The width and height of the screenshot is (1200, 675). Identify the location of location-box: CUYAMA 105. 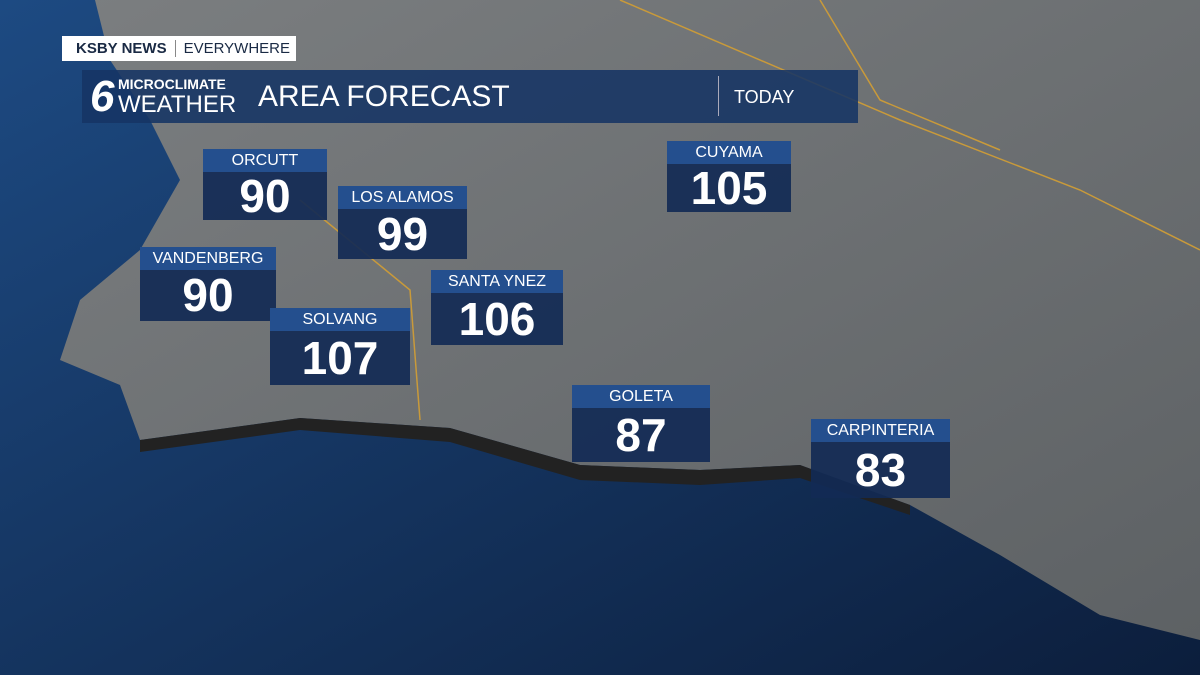
(729, 176).